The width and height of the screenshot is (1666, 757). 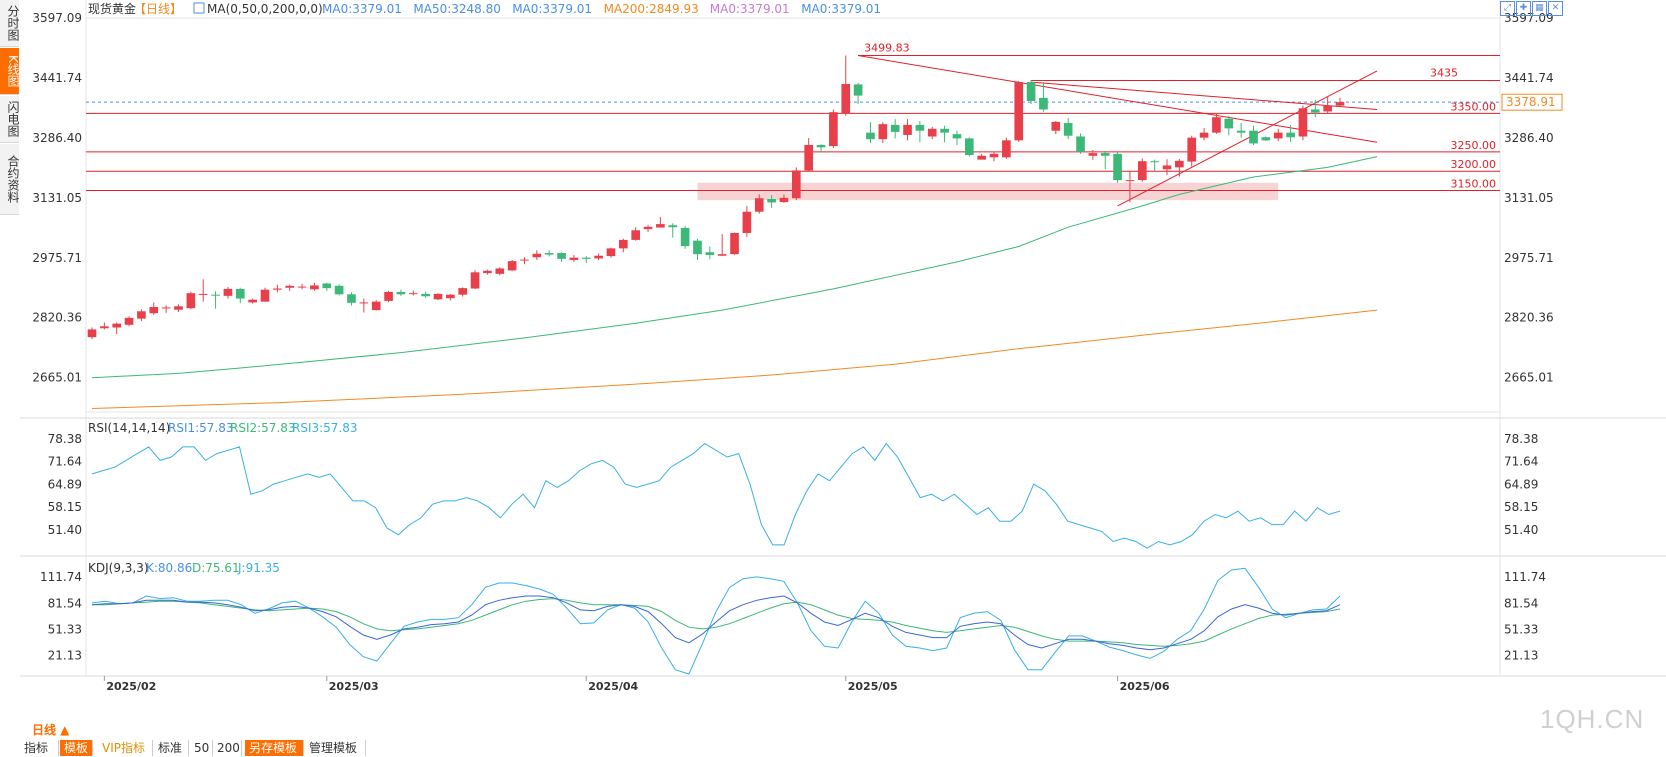 What do you see at coordinates (65, 484) in the screenshot?
I see `rsi-tick-label-left: 64.89` at bounding box center [65, 484].